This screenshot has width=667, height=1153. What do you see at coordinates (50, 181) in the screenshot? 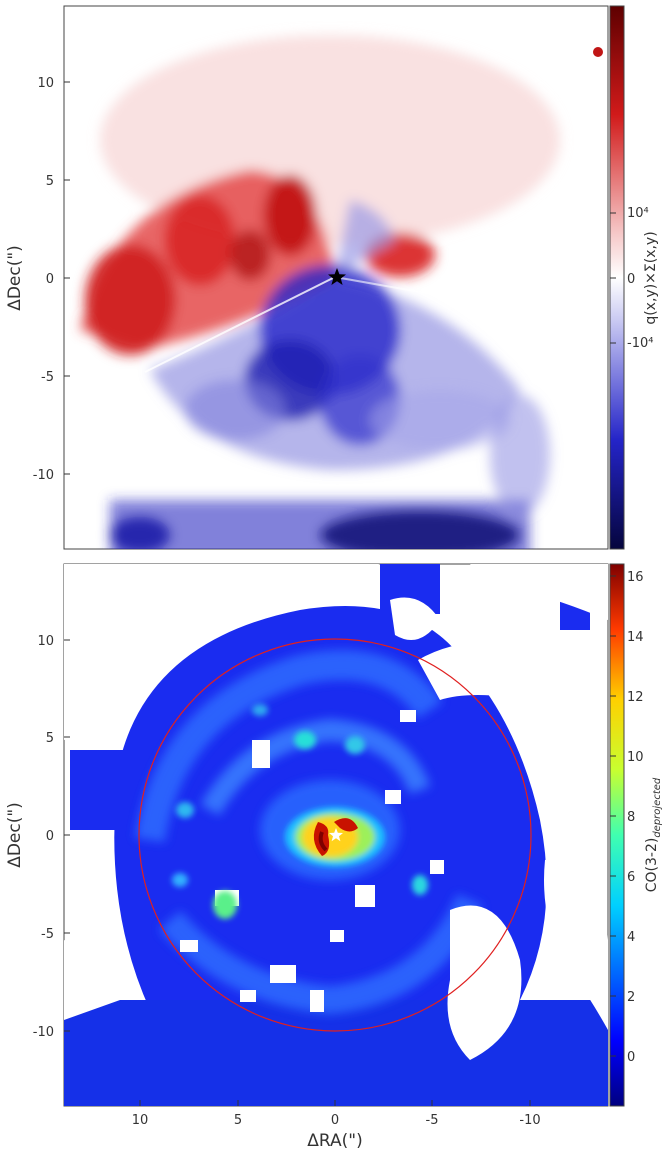
I see `top-ytick-5: 5` at bounding box center [50, 181].